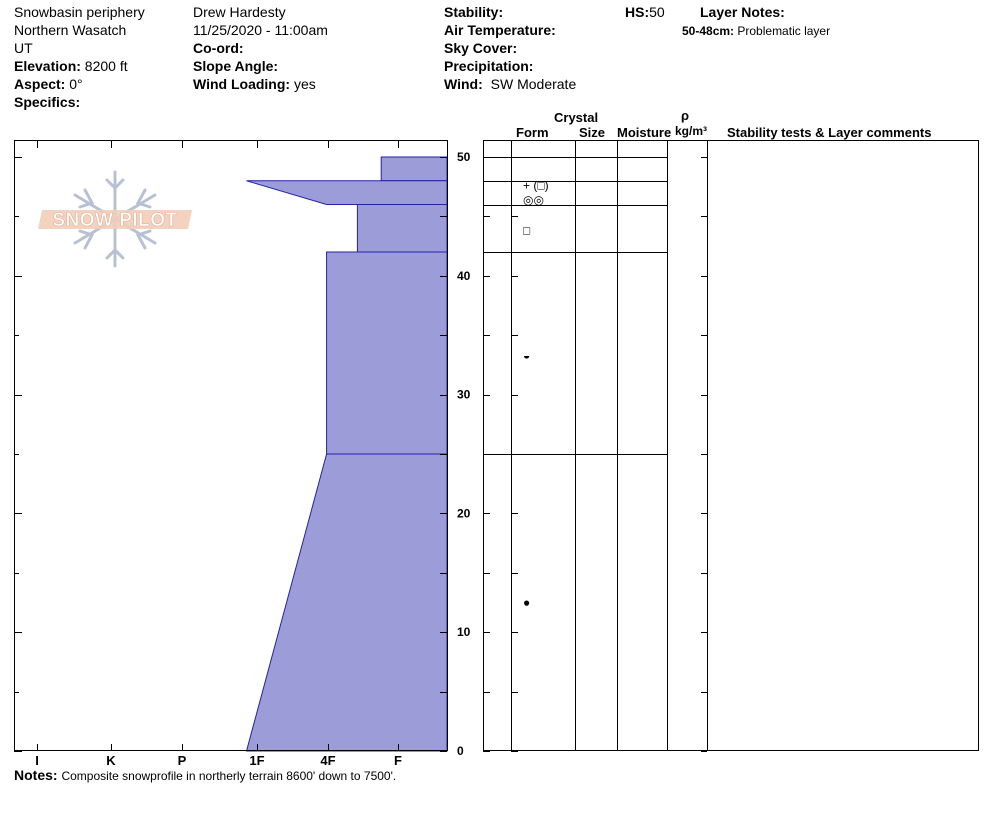 The height and width of the screenshot is (840, 994). I want to click on location-name: Snowbasin periphery, so click(79, 12).